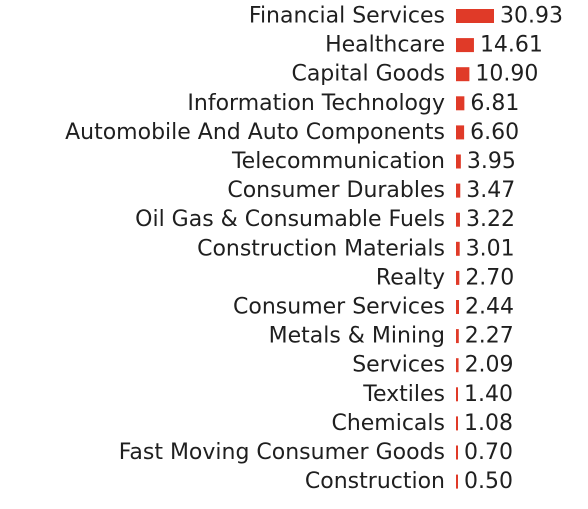 The width and height of the screenshot is (588, 509). What do you see at coordinates (490, 190) in the screenshot?
I see `value-label: 3.47` at bounding box center [490, 190].